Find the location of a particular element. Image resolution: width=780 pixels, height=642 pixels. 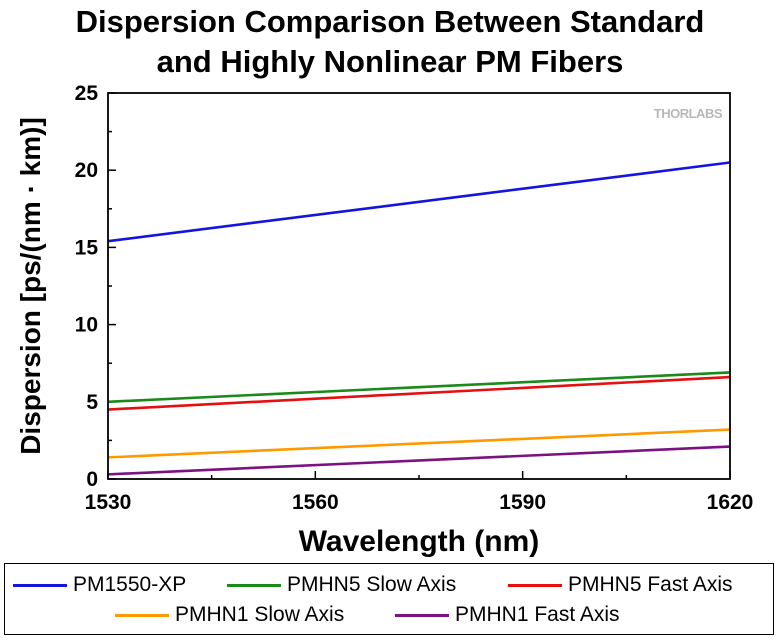

y-tick-label: 20 is located at coordinates (86, 170).